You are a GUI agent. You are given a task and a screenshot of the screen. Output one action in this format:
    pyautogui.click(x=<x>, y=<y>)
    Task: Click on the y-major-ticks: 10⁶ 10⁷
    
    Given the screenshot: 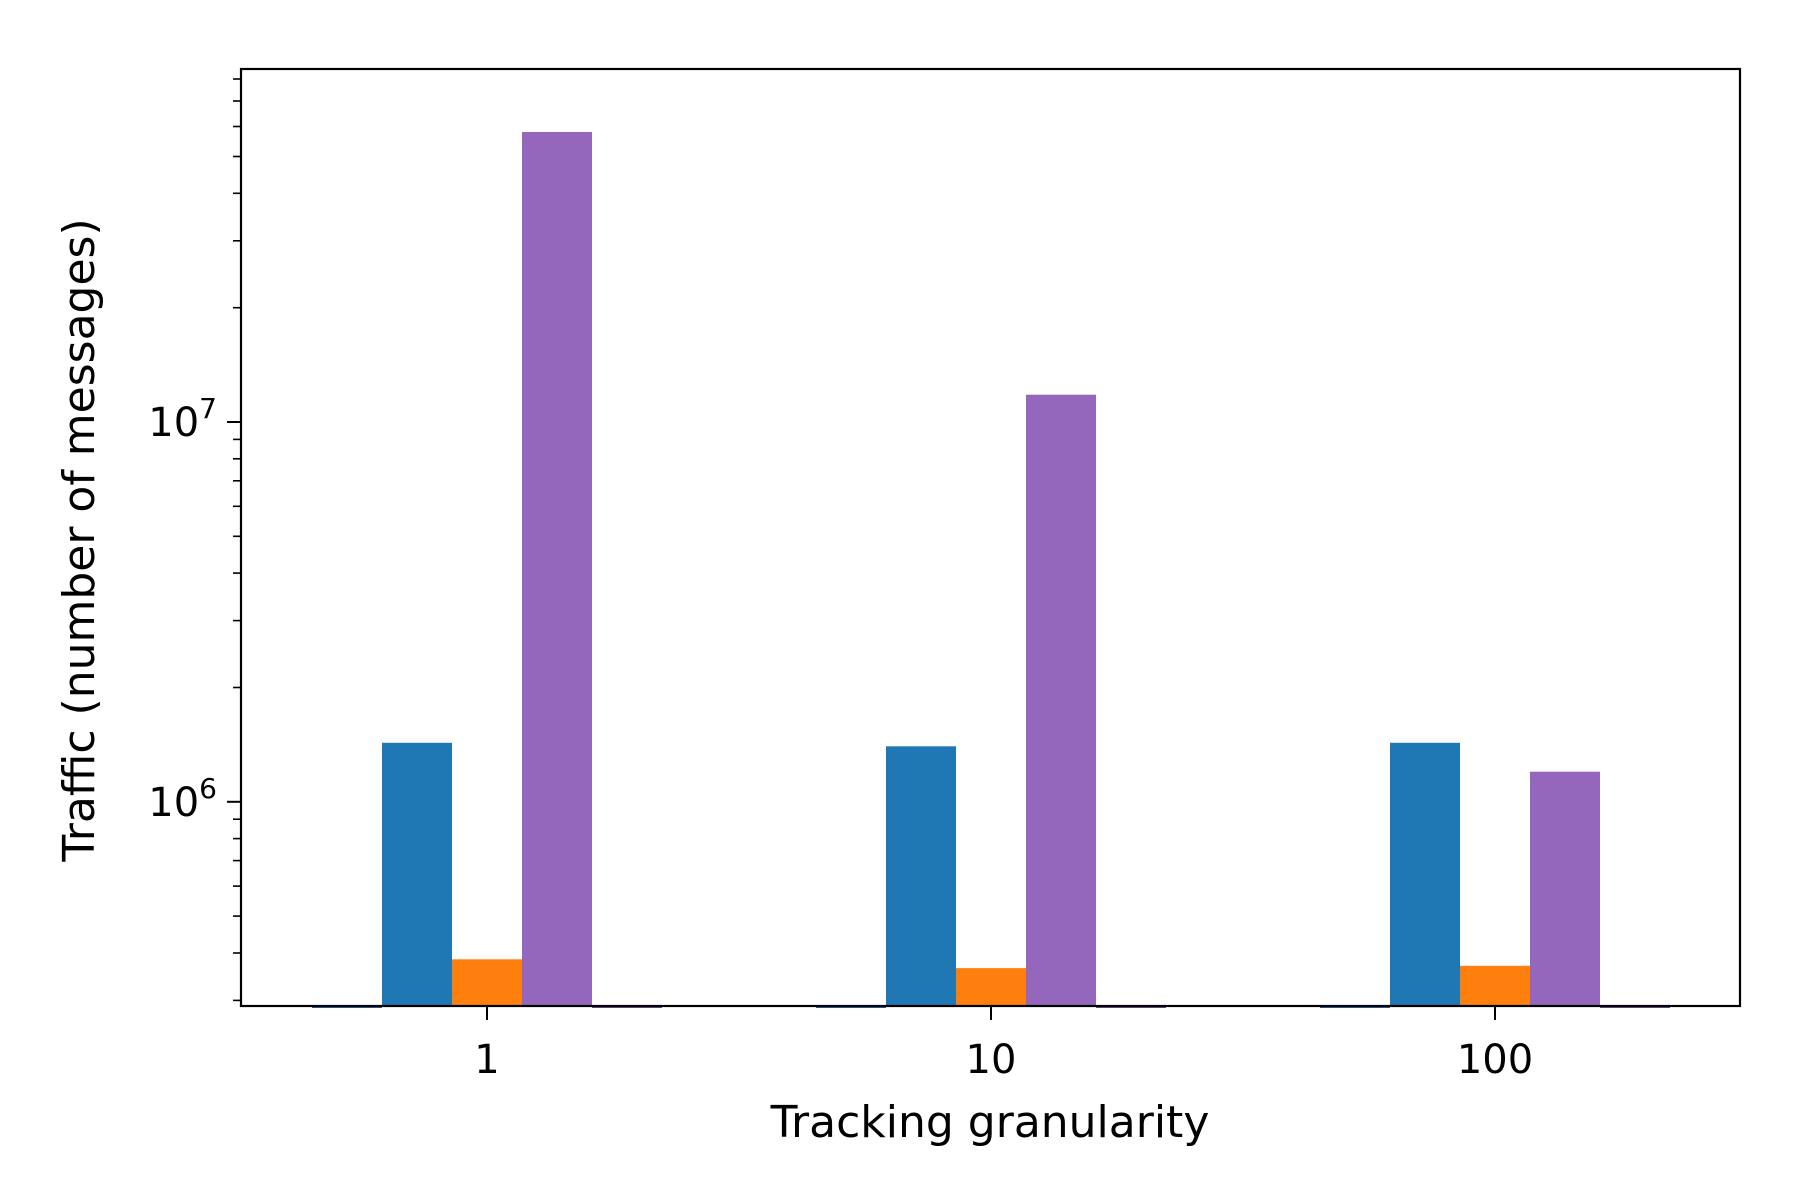 What is the action you would take?
    pyautogui.click(x=194, y=609)
    